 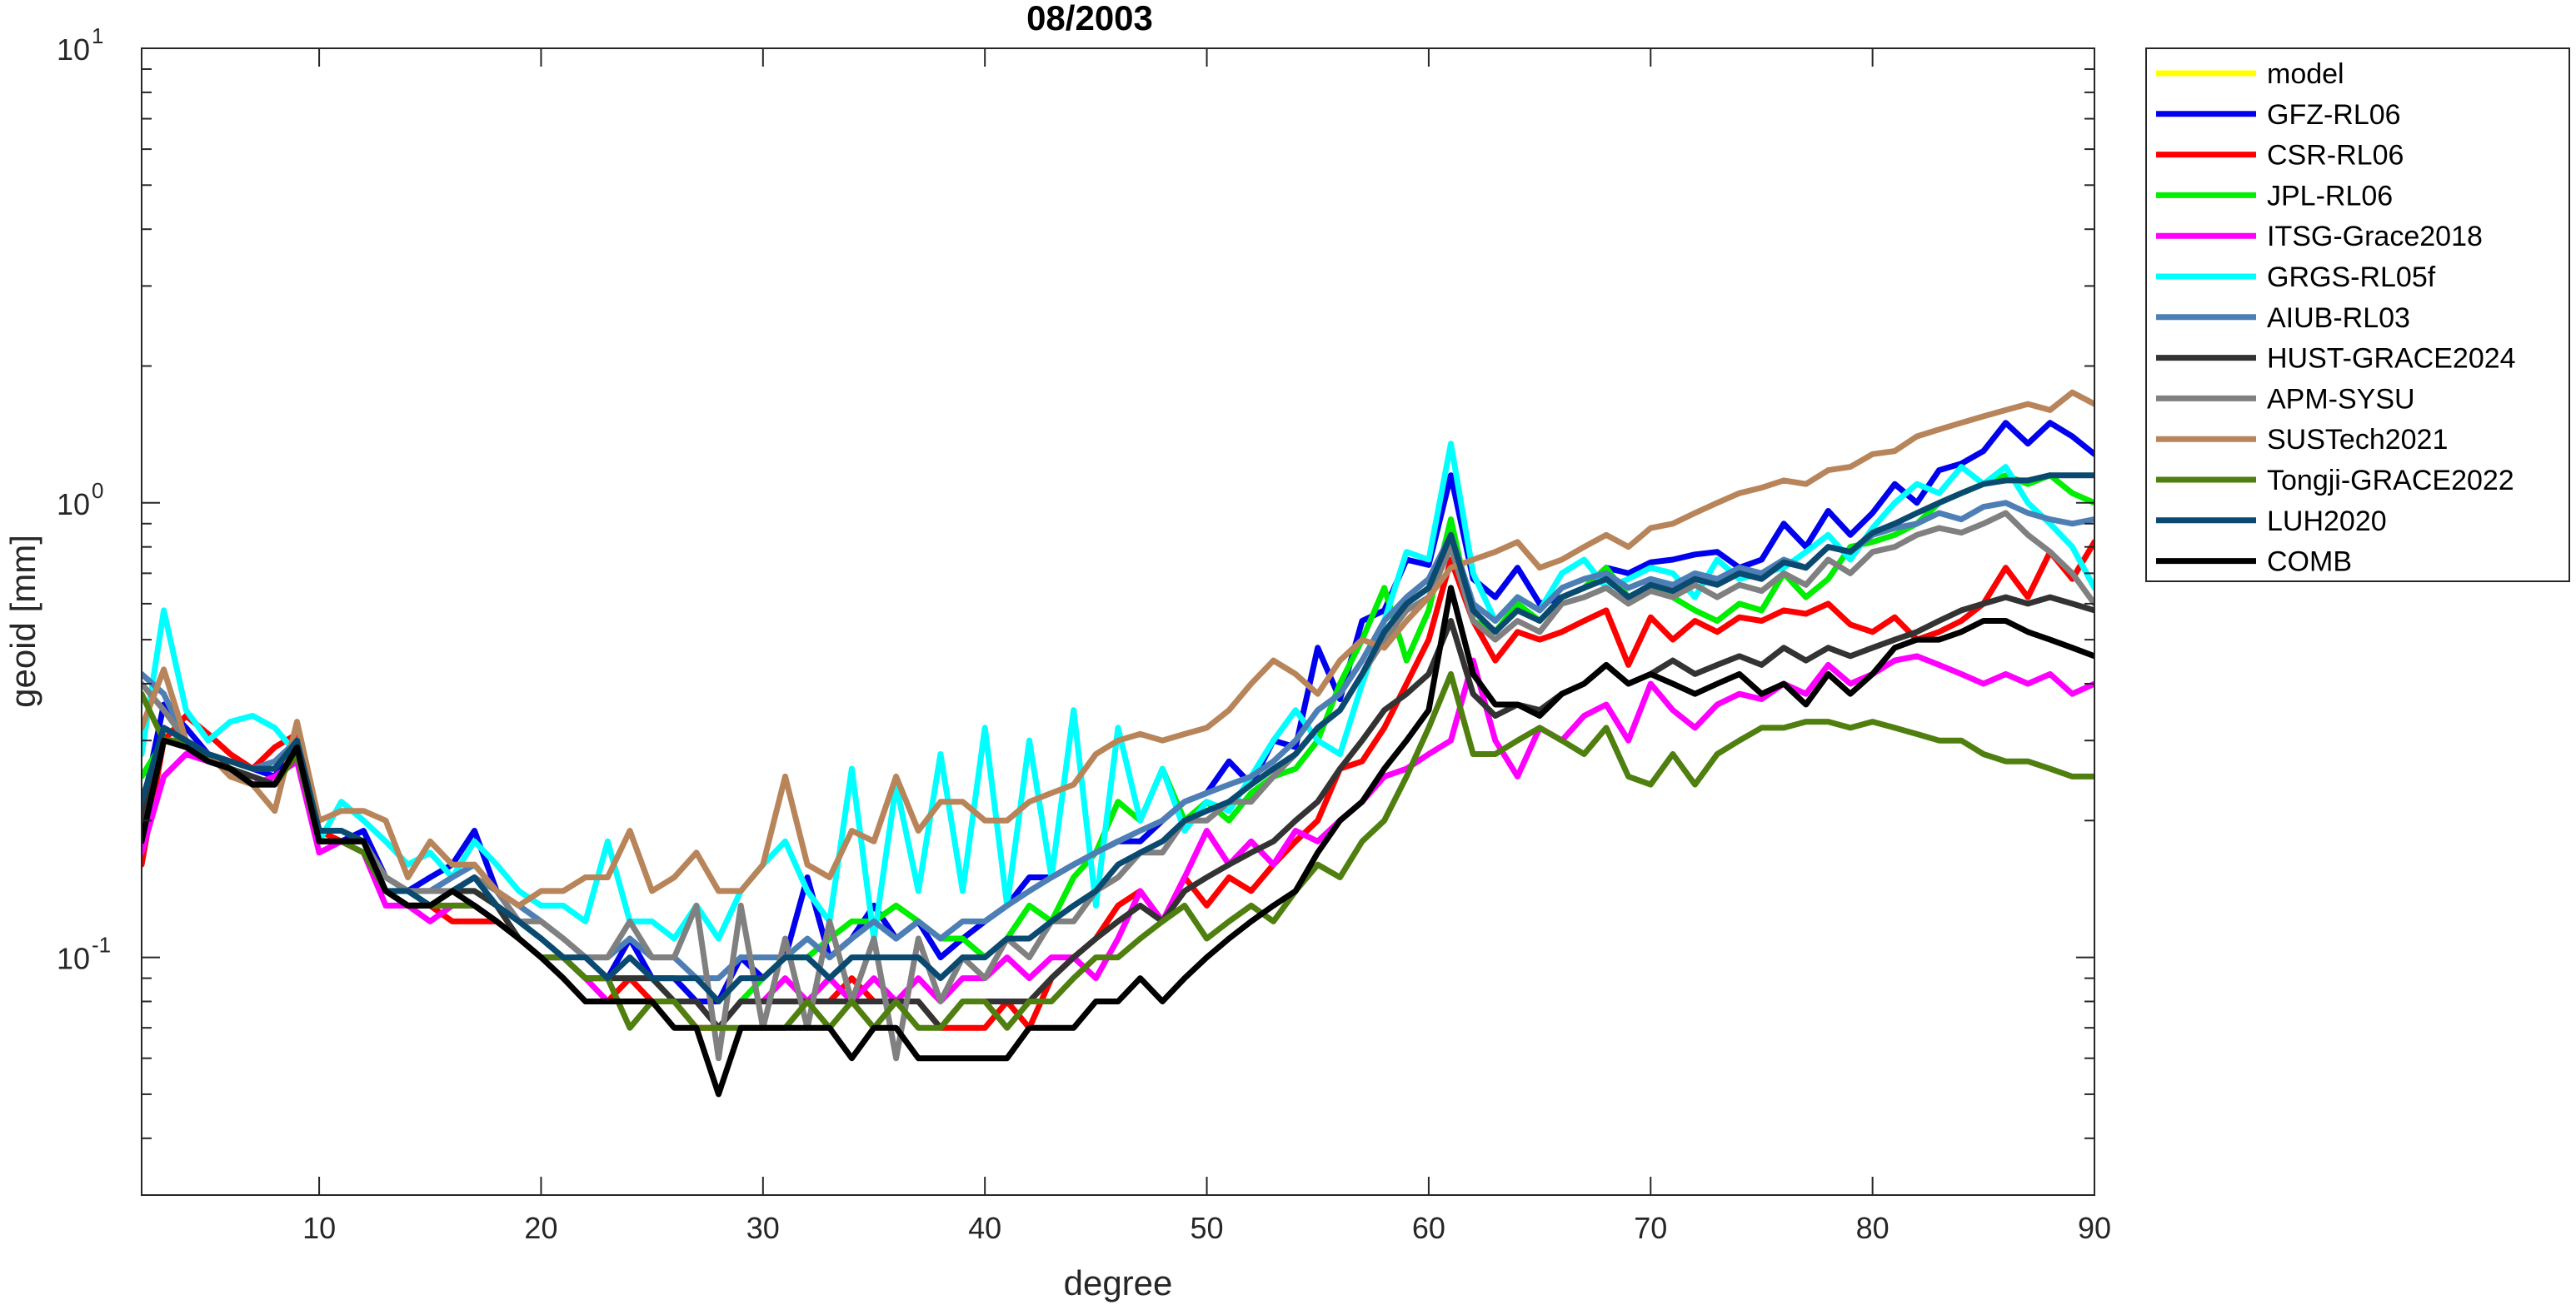 I want to click on legend-label: AIUB-RL03, so click(x=2338, y=318).